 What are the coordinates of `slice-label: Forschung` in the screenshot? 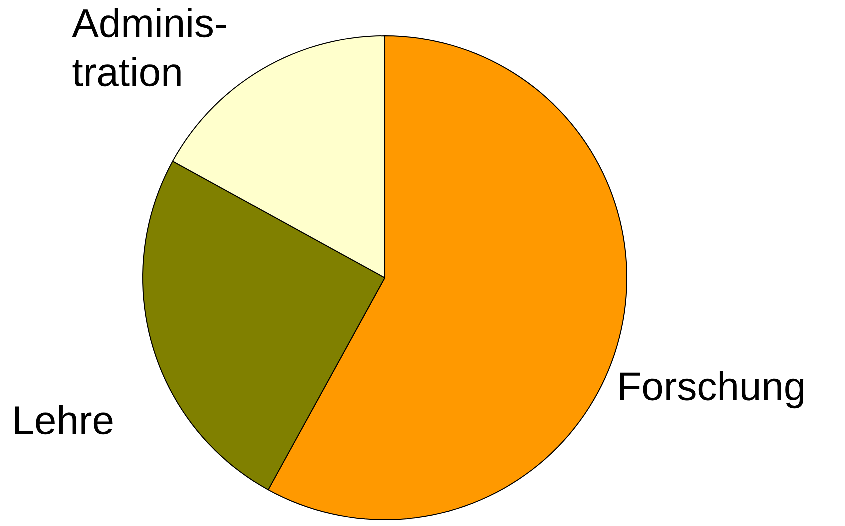 It's located at (712, 390).